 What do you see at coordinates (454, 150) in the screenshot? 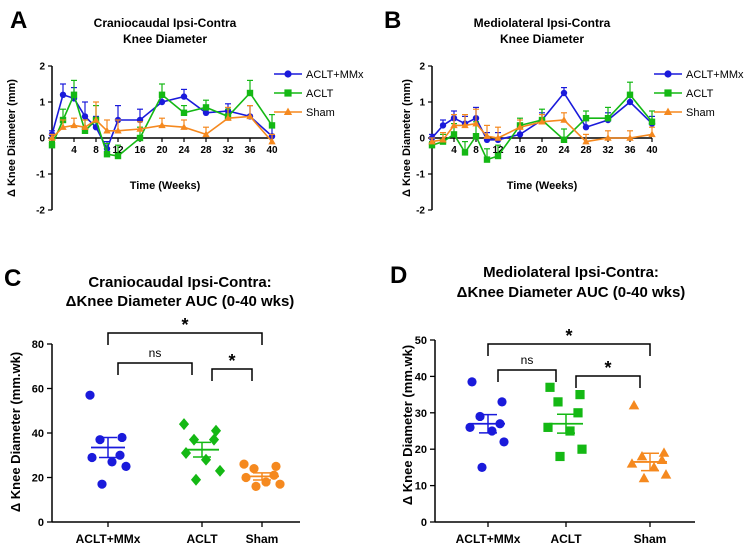
I see `panel-b-x-tick-label: 4` at bounding box center [454, 150].